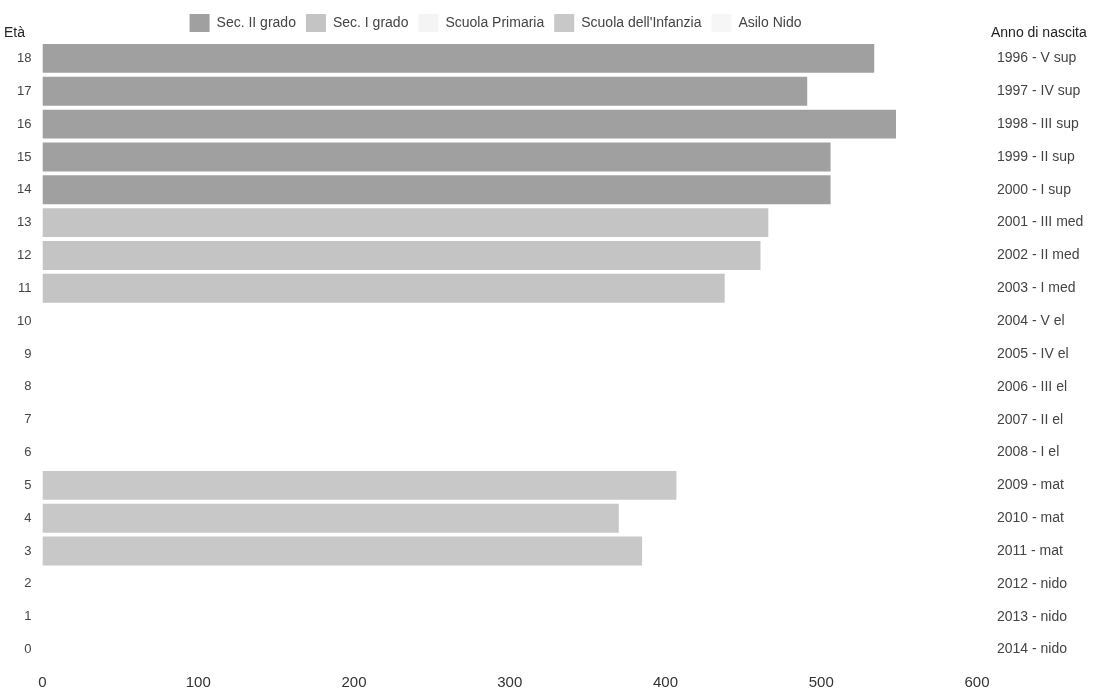  What do you see at coordinates (1030, 549) in the screenshot?
I see `text: 2011 - mat` at bounding box center [1030, 549].